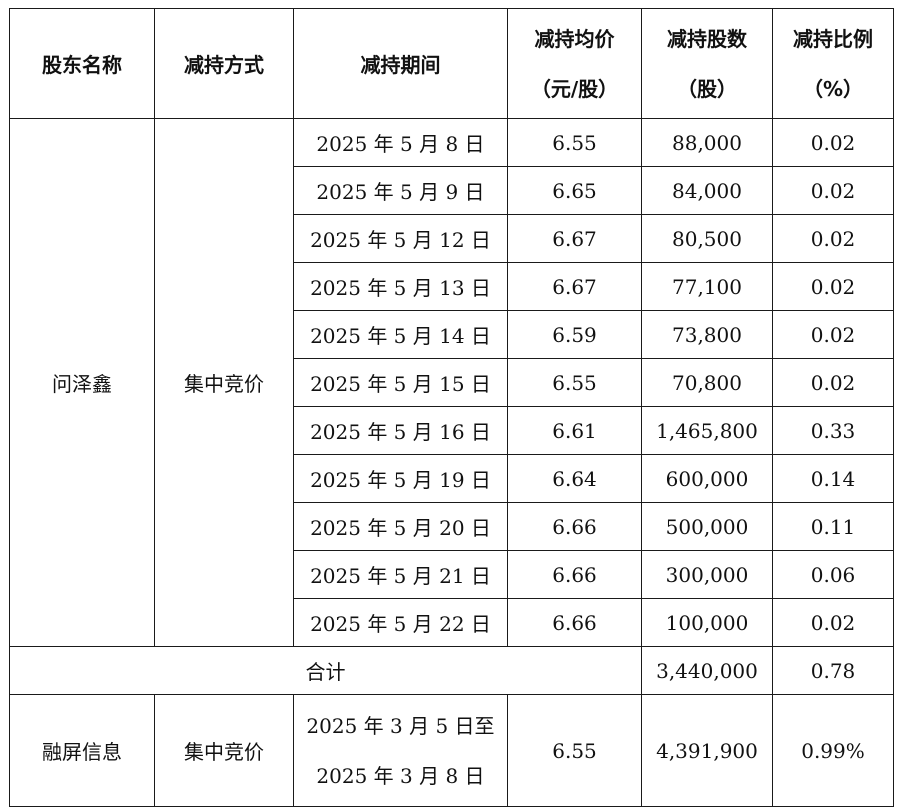 Image resolution: width=898 pixels, height=809 pixels. What do you see at coordinates (707, 63) in the screenshot?
I see `header-shares: 减持股数 （股）` at bounding box center [707, 63].